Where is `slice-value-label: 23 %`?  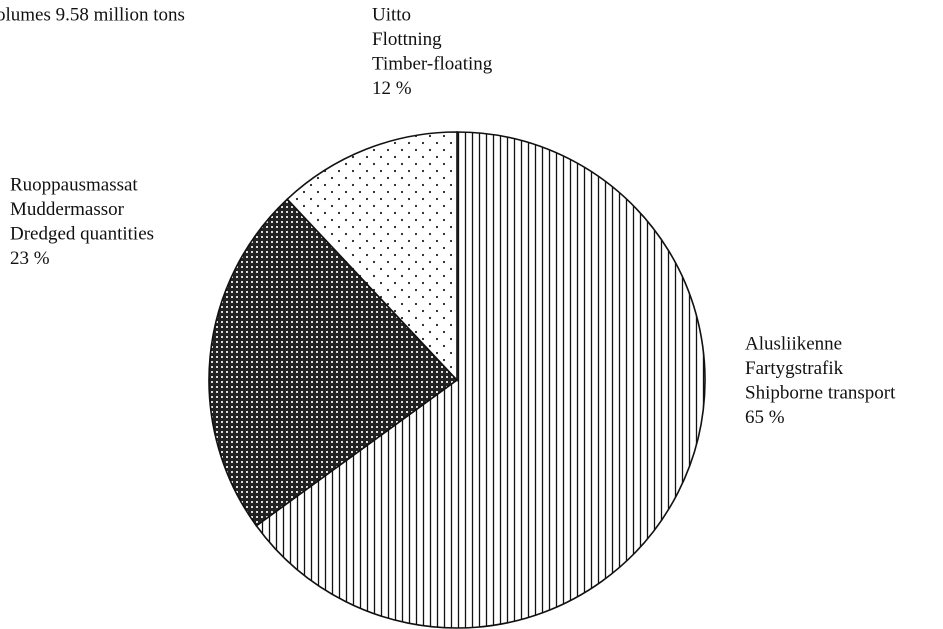
slice-value-label: 23 % is located at coordinates (30, 258).